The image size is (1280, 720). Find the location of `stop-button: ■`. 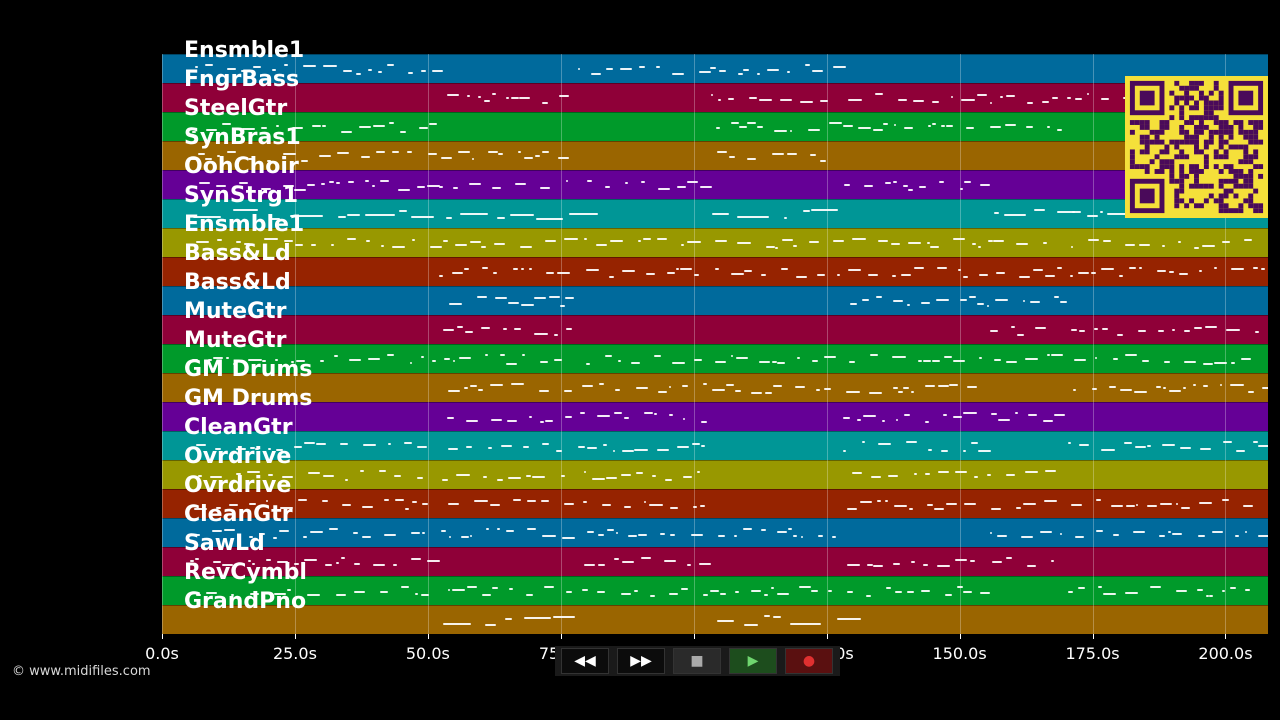

stop-button: ■ is located at coordinates (697, 661).